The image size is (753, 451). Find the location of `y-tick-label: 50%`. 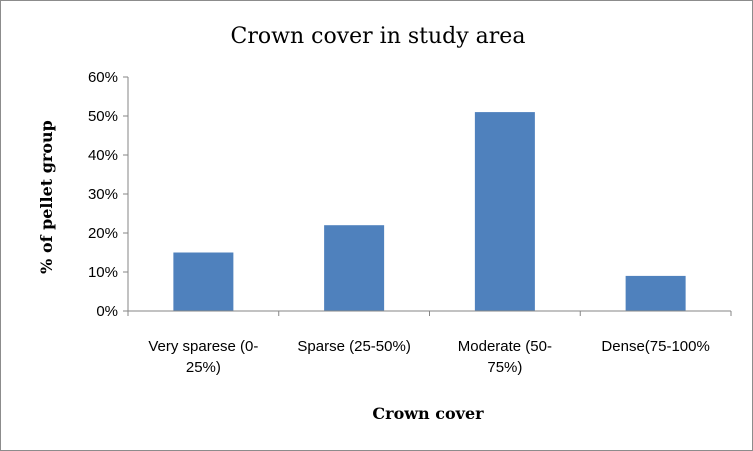

y-tick-label: 50% is located at coordinates (103, 116).